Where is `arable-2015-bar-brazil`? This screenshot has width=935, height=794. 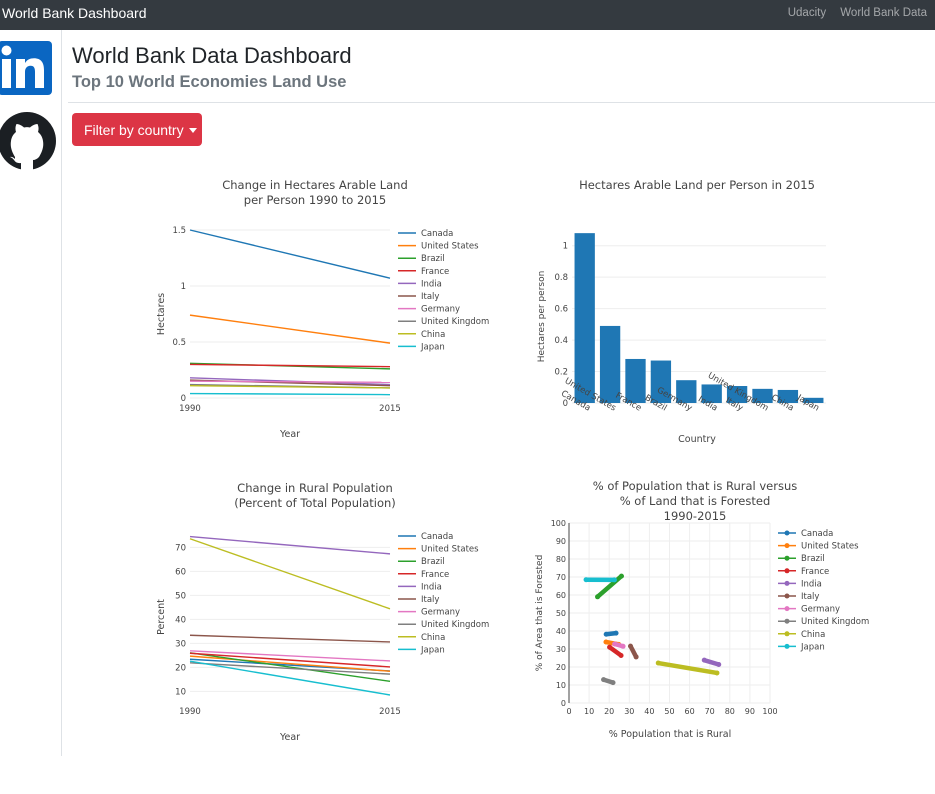
arable-2015-bar-brazil is located at coordinates (661, 381).